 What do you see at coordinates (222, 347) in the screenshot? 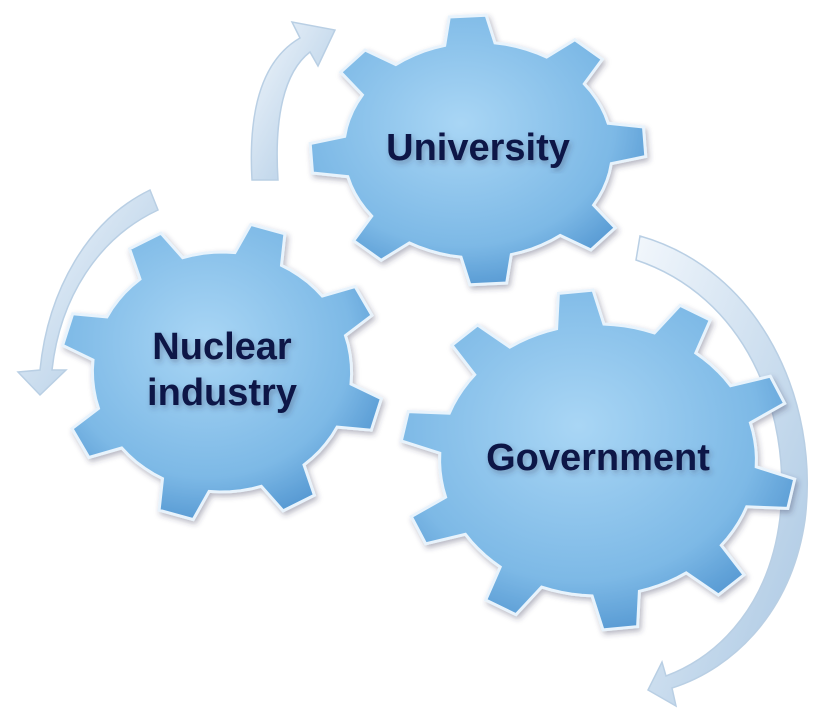
I see `gear-label: Nuclear` at bounding box center [222, 347].